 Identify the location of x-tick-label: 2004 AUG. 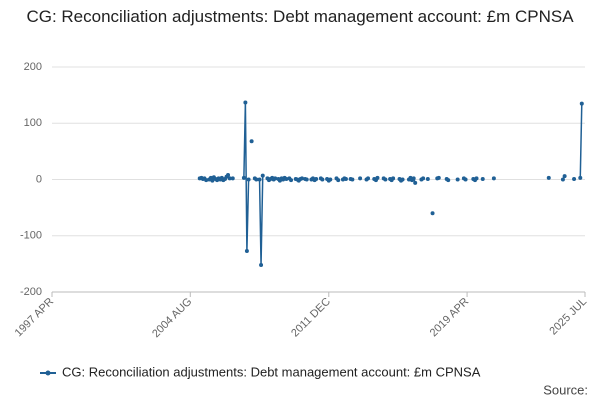
(172, 318).